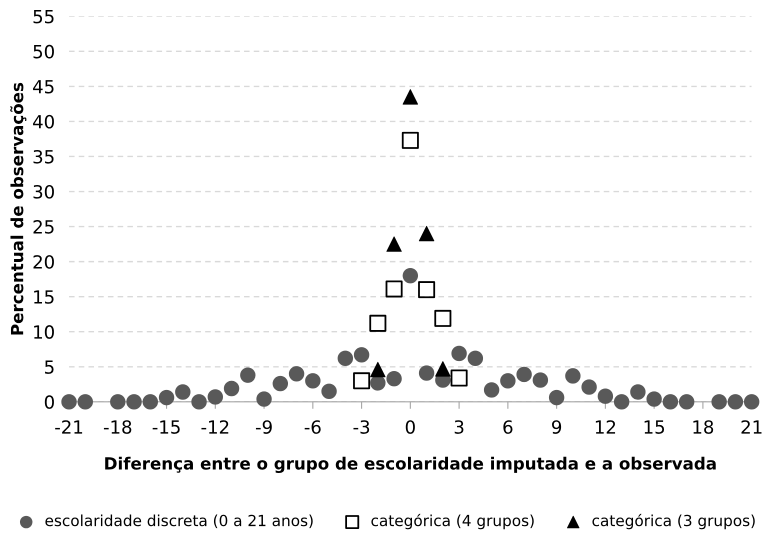 The height and width of the screenshot is (543, 767). What do you see at coordinates (44, 51) in the screenshot?
I see `y-tick-label: 50` at bounding box center [44, 51].